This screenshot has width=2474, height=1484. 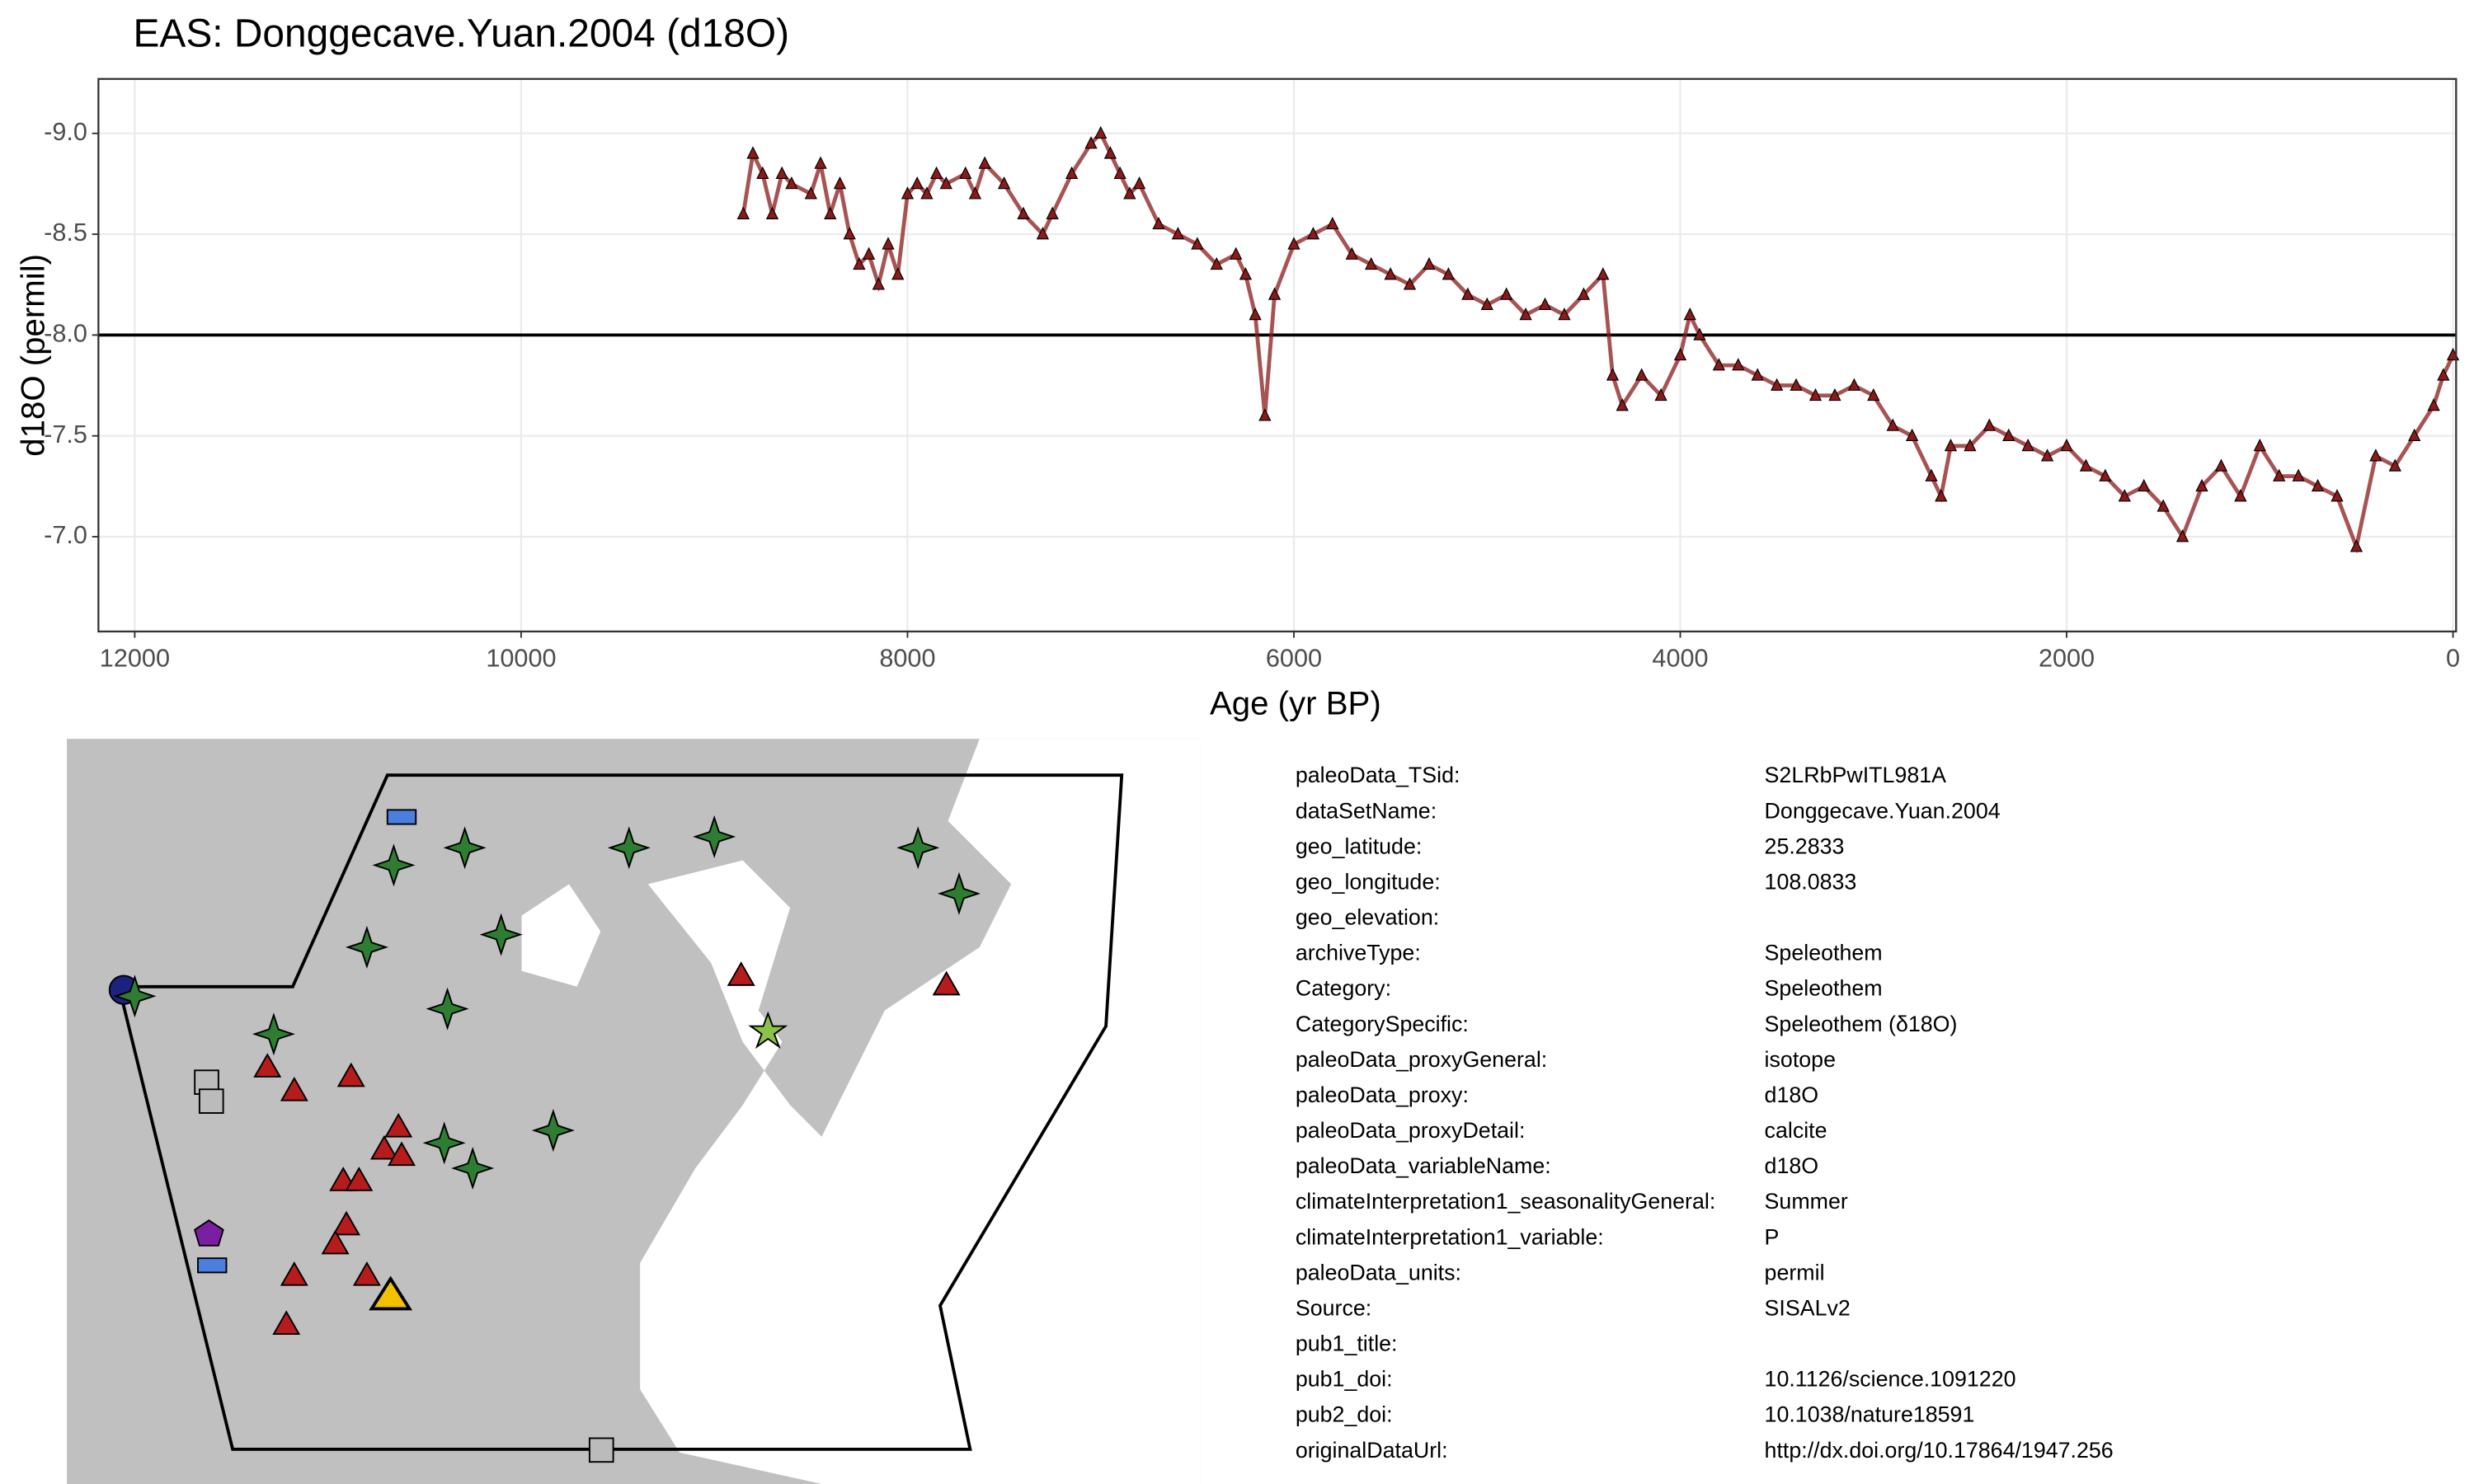 What do you see at coordinates (1772, 1236) in the screenshot?
I see `metadata-value: P` at bounding box center [1772, 1236].